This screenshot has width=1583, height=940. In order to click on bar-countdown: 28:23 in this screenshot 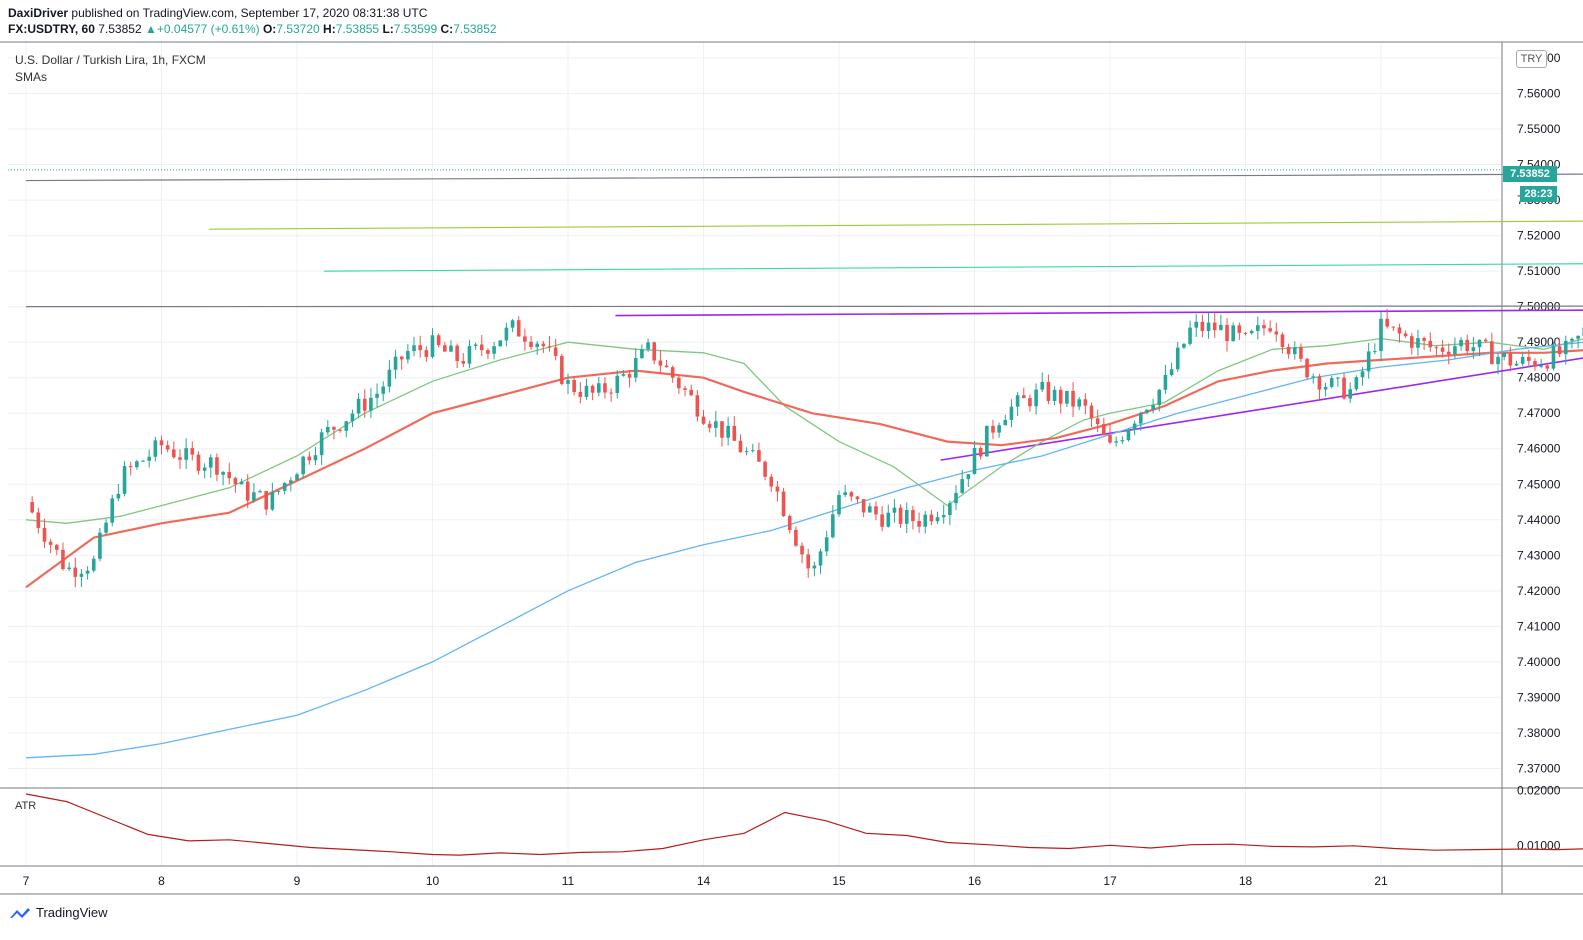, I will do `click(1538, 194)`.